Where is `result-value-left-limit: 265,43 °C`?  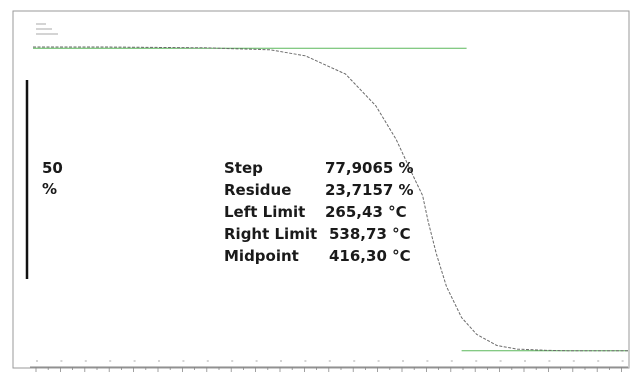
result-value-left-limit: 265,43 °C is located at coordinates (366, 212).